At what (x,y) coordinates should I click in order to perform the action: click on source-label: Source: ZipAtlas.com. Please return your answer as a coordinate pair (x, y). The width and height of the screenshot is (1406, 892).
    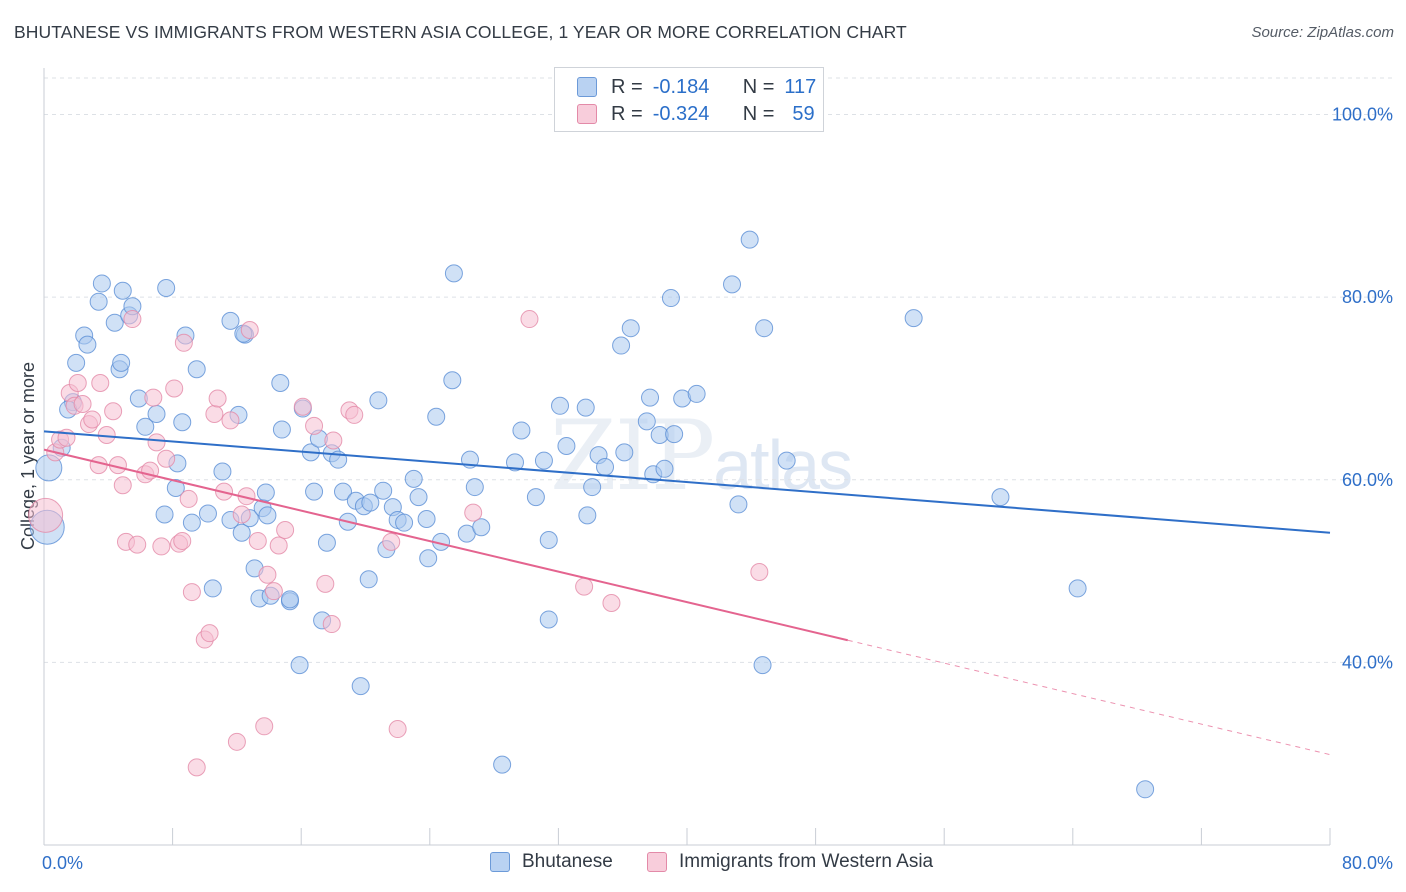
    Looking at the image, I should click on (1322, 32).